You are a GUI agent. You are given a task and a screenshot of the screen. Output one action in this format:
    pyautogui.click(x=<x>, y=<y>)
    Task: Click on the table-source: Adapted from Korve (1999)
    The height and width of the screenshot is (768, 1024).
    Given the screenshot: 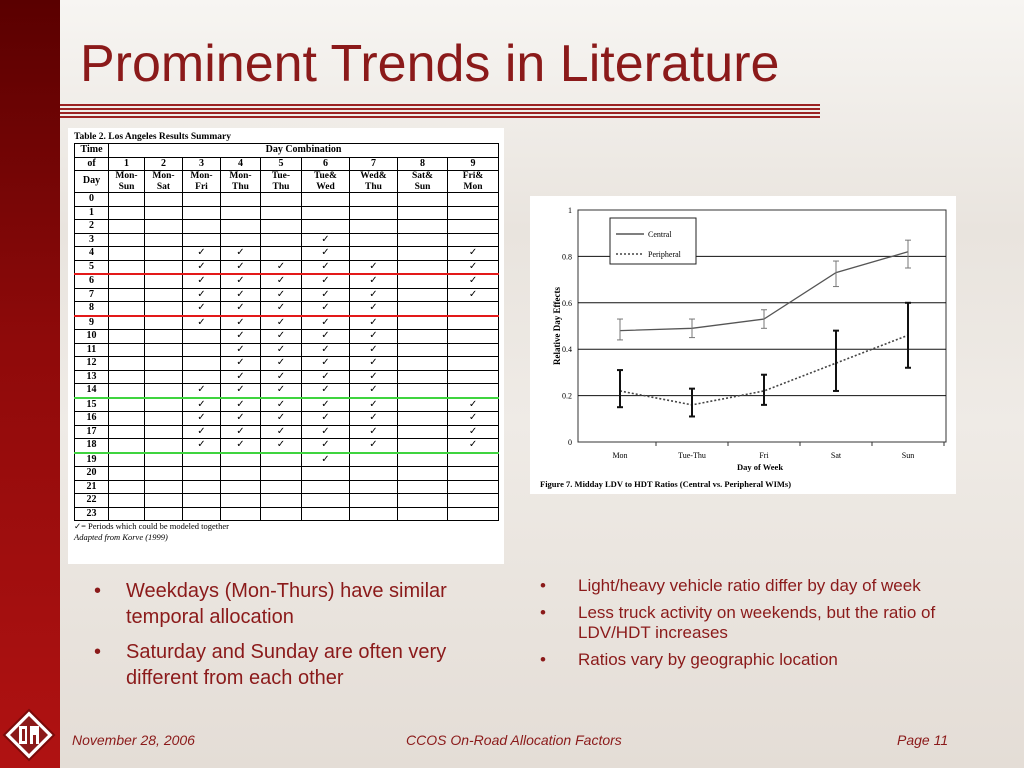 What is the action you would take?
    pyautogui.click(x=121, y=537)
    